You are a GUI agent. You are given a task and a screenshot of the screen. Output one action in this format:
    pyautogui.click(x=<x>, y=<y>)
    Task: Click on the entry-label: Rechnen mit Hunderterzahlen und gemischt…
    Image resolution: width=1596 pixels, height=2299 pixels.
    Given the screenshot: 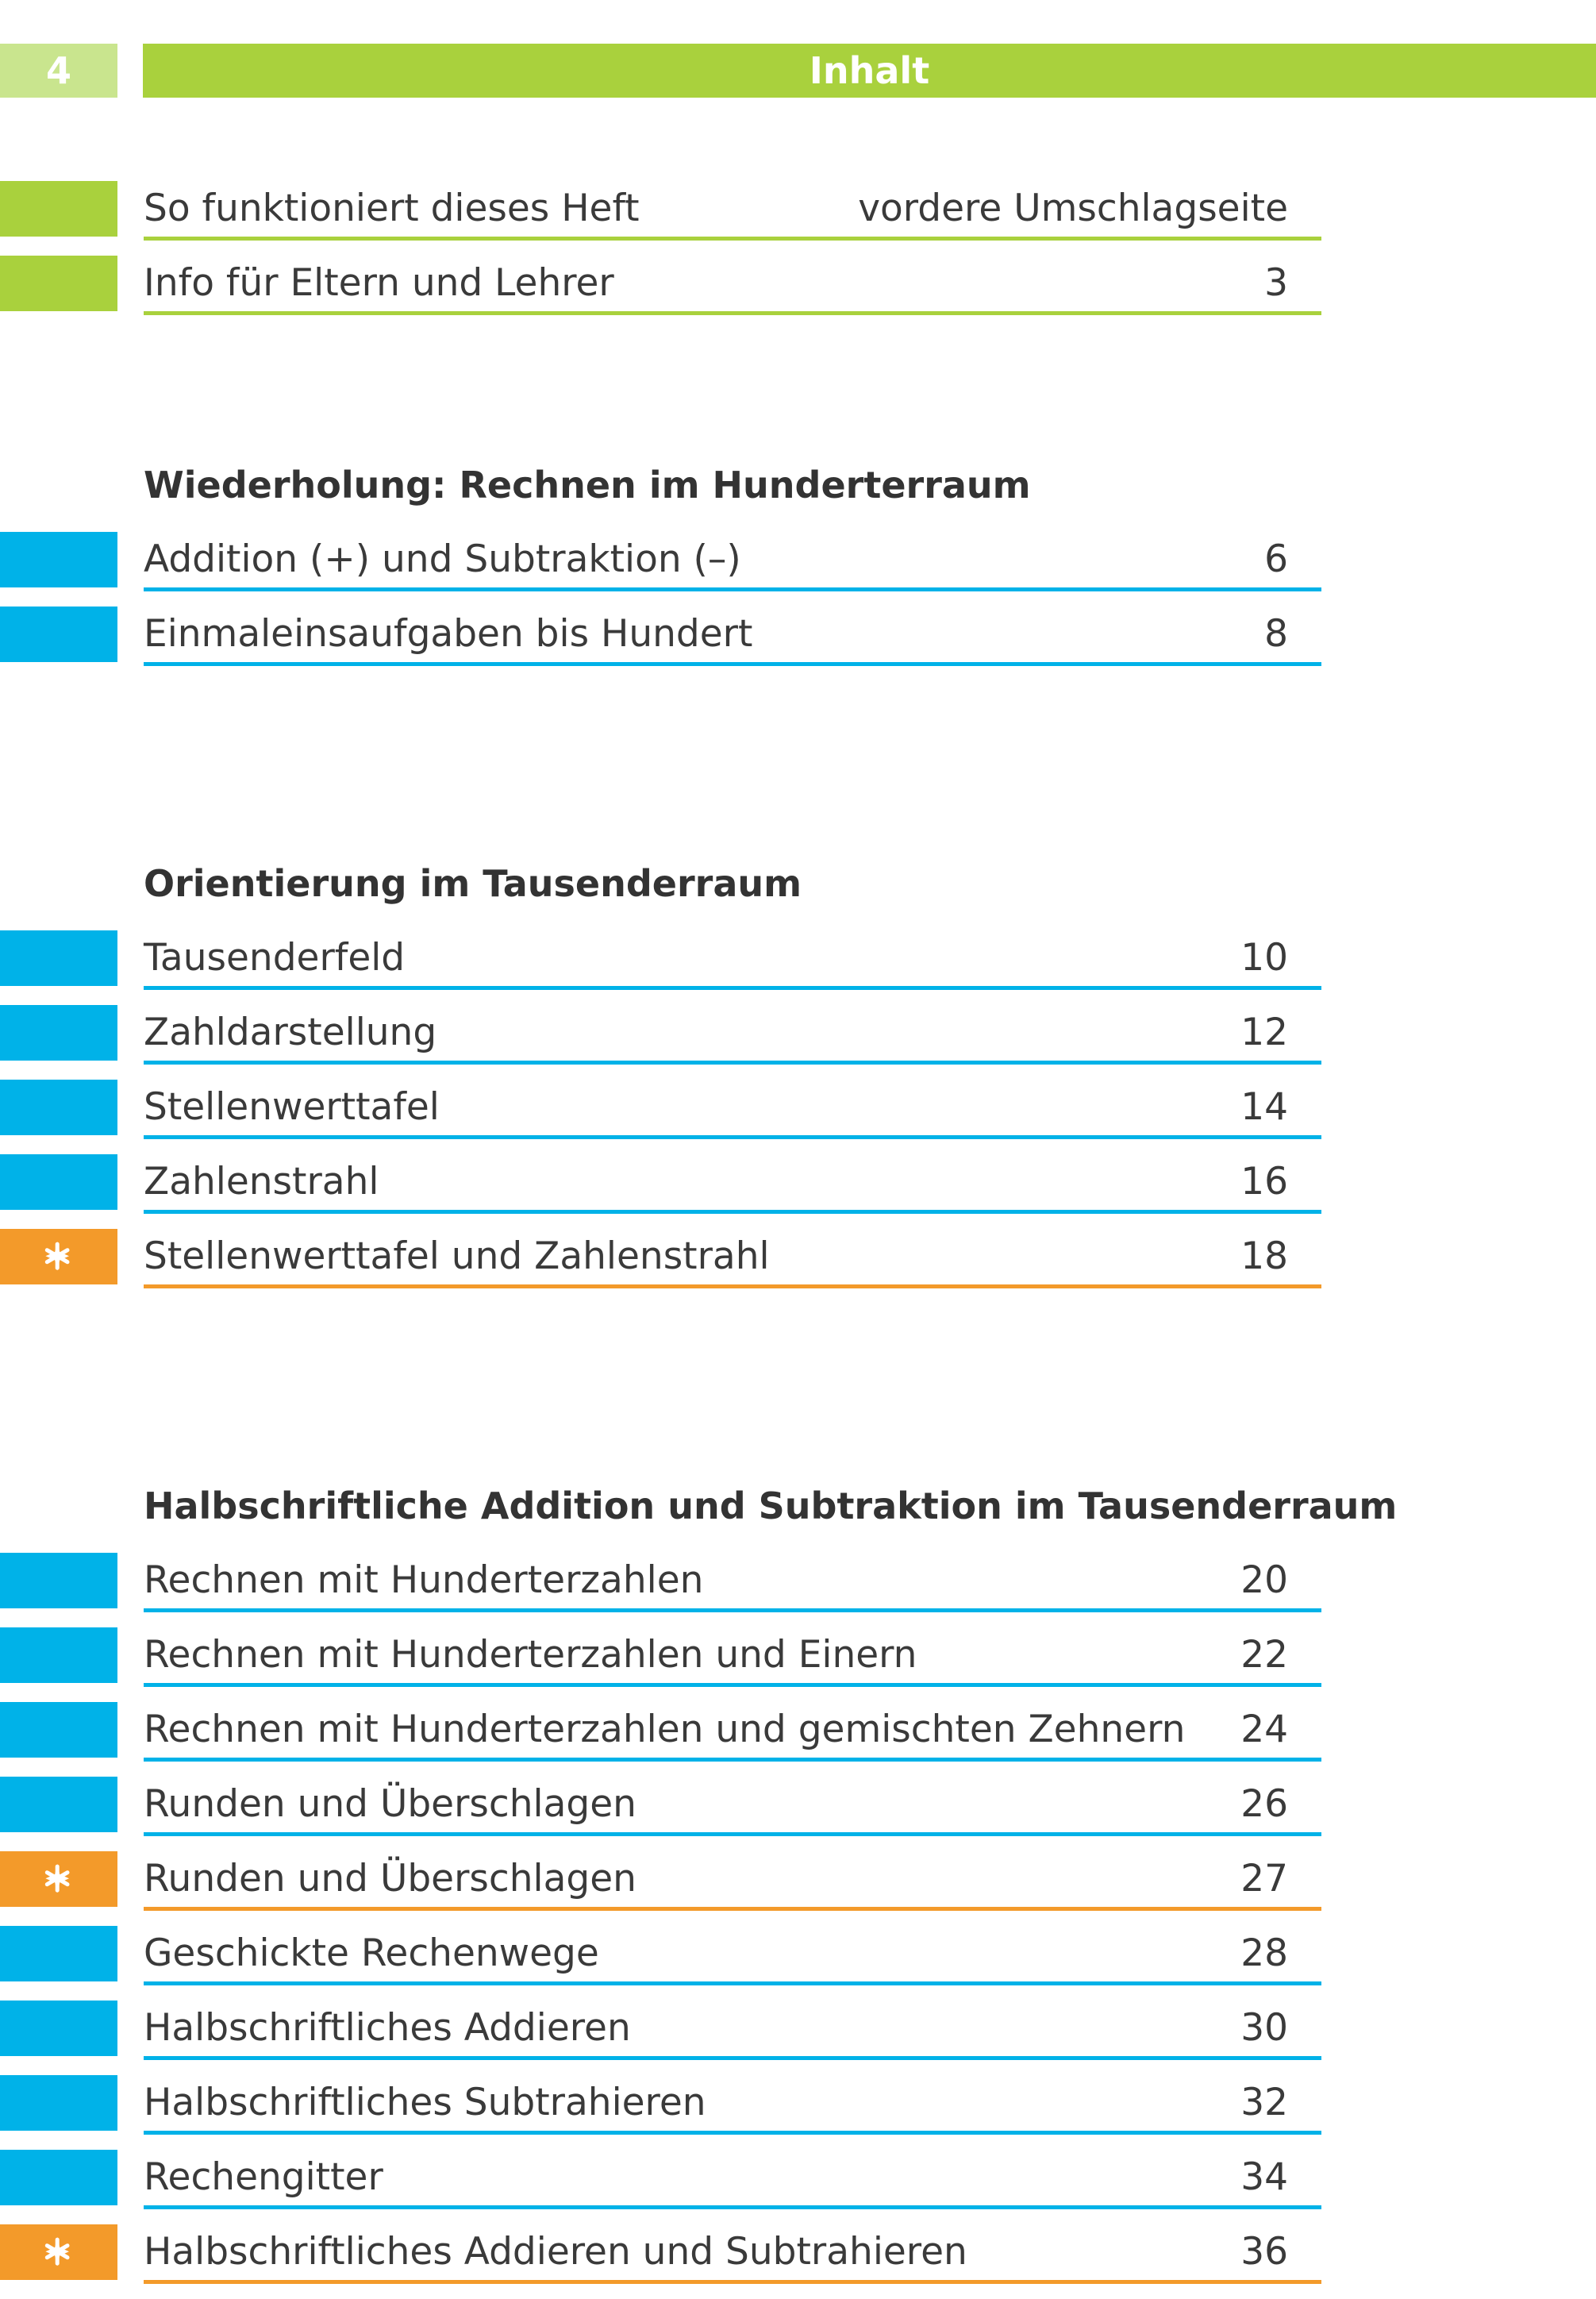 What is the action you would take?
    pyautogui.click(x=665, y=1730)
    